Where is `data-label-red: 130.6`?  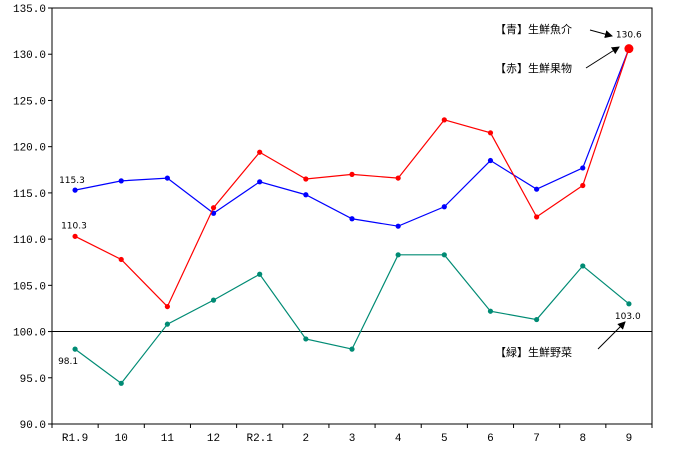
data-label-red: 130.6 is located at coordinates (629, 36).